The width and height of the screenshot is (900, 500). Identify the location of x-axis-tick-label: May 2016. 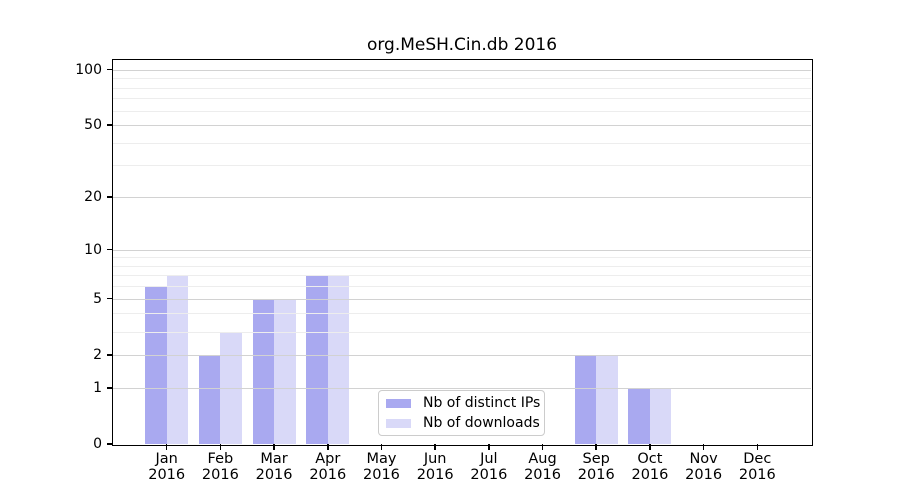
(381, 467).